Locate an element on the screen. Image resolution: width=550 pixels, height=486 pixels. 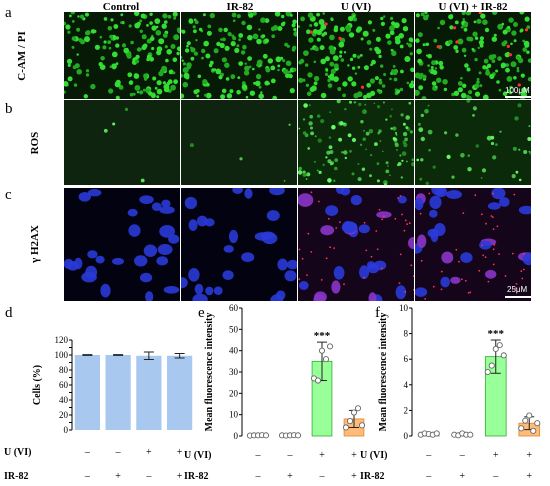
row-label-cam-pi: C-AM / PI is located at coordinates (22, 56).